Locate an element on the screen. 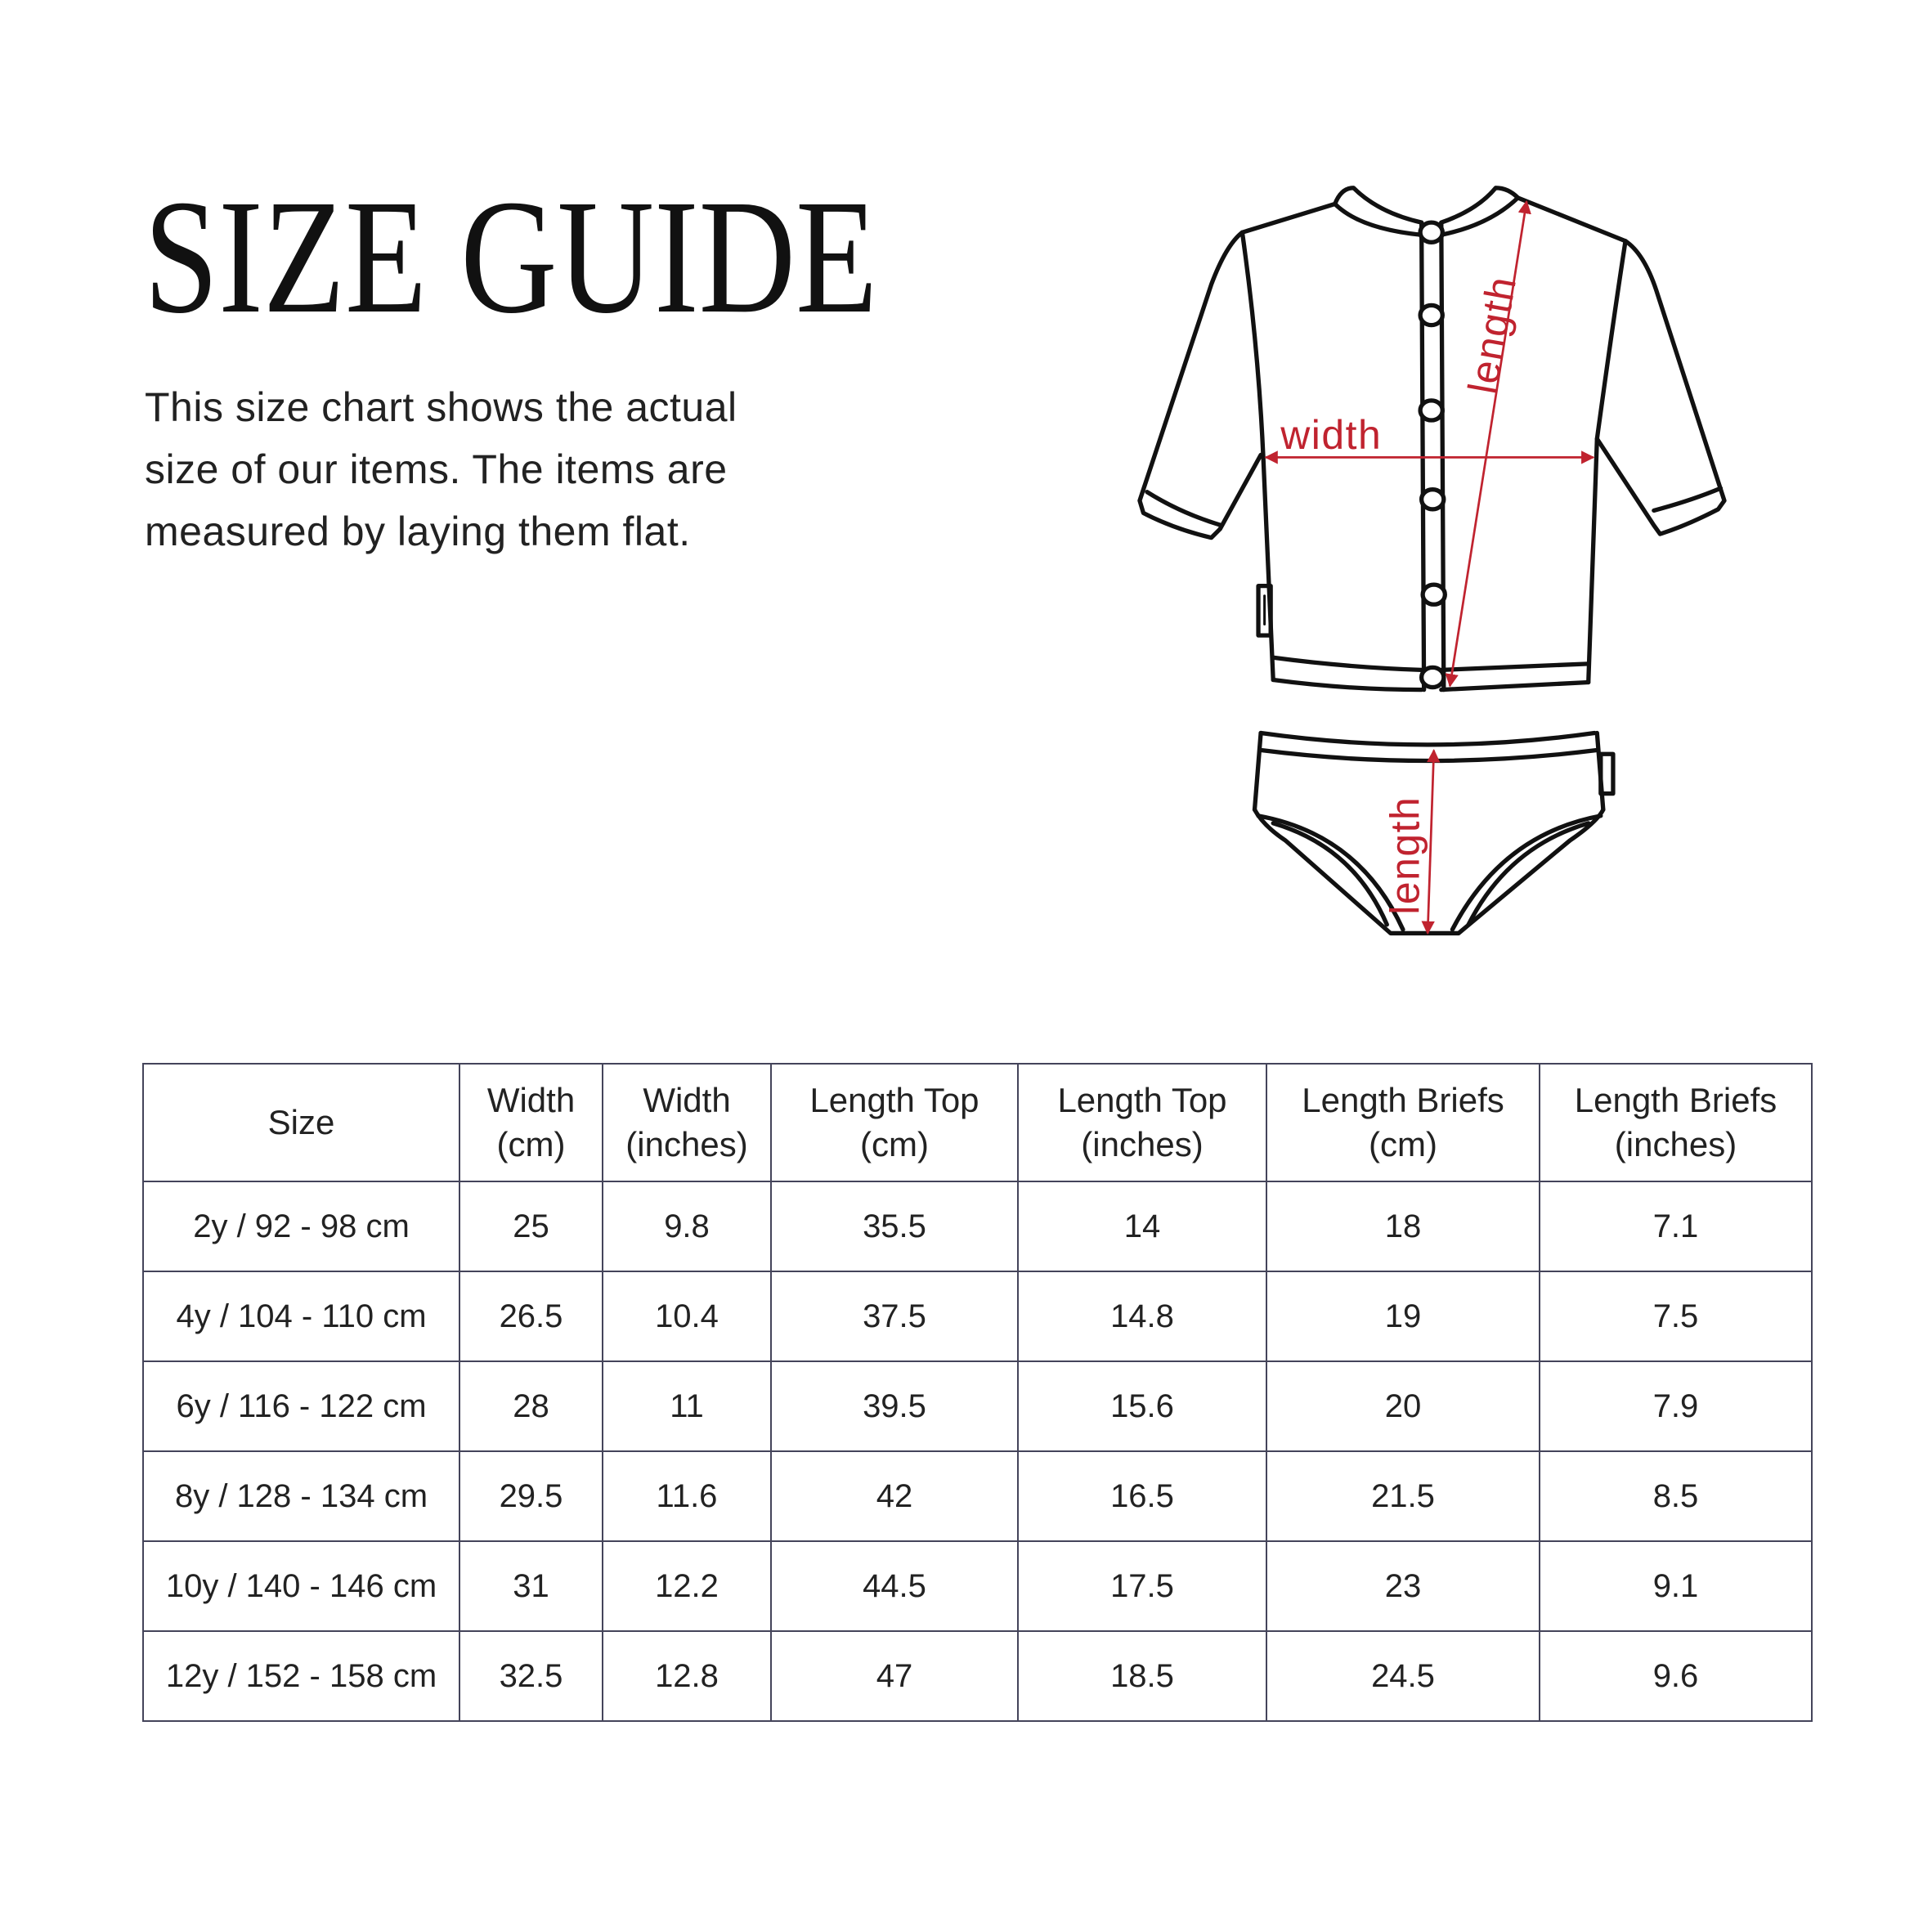  value-cell: 23 is located at coordinates (1403, 1586).